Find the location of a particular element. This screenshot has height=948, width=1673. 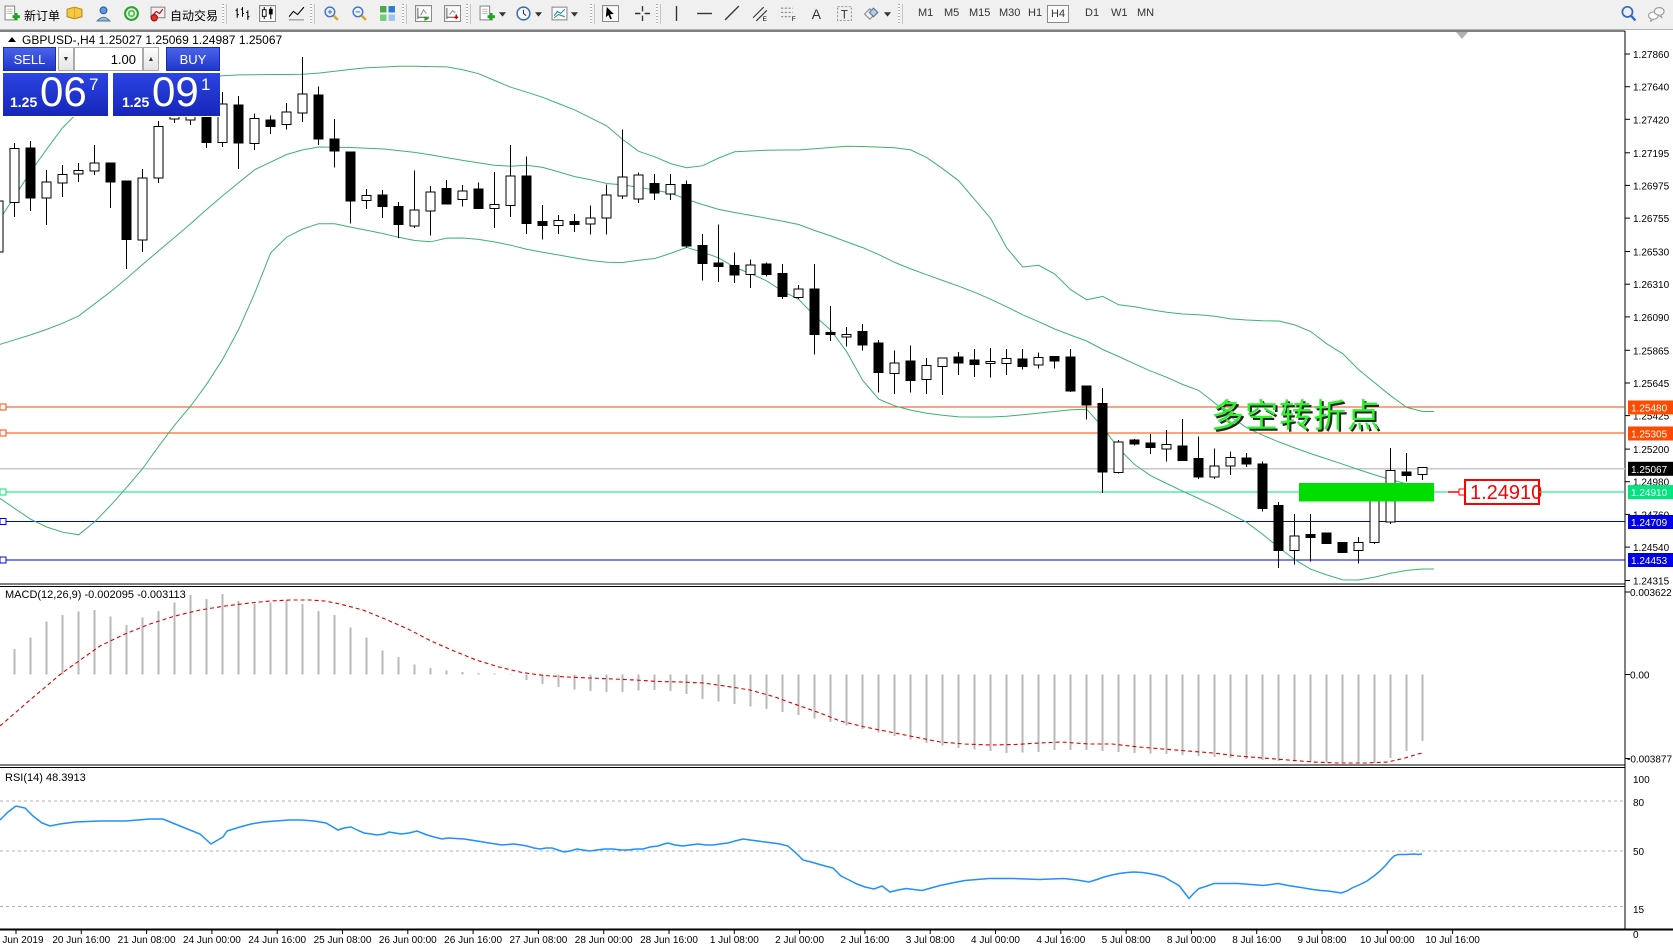

svg-text: 1 Jul 08:00 is located at coordinates (734, 940).